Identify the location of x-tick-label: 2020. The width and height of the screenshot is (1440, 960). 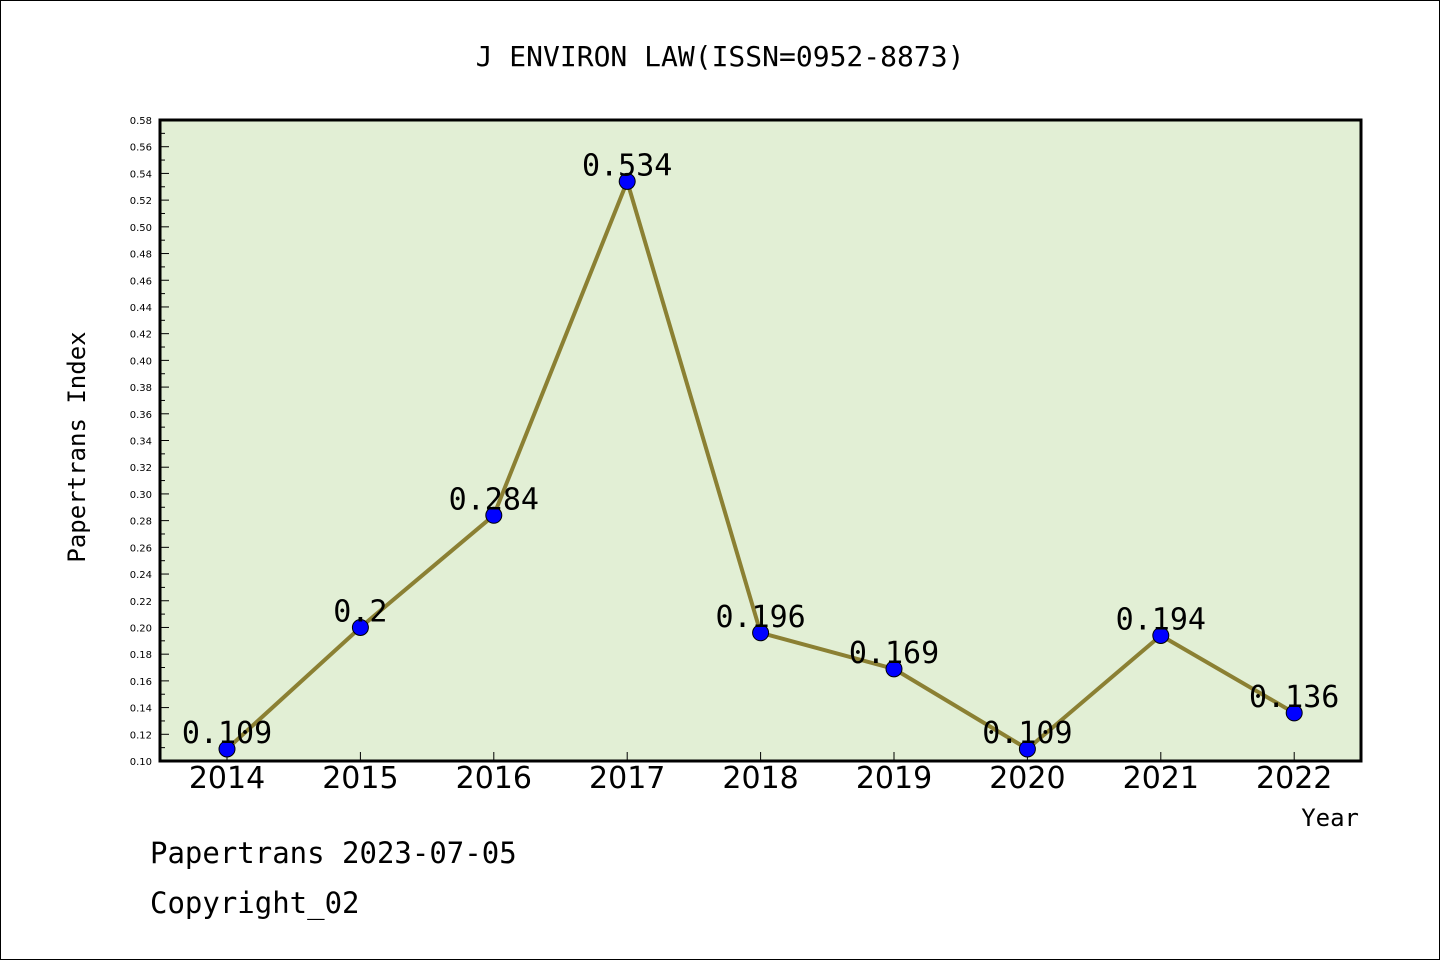
(1027, 778).